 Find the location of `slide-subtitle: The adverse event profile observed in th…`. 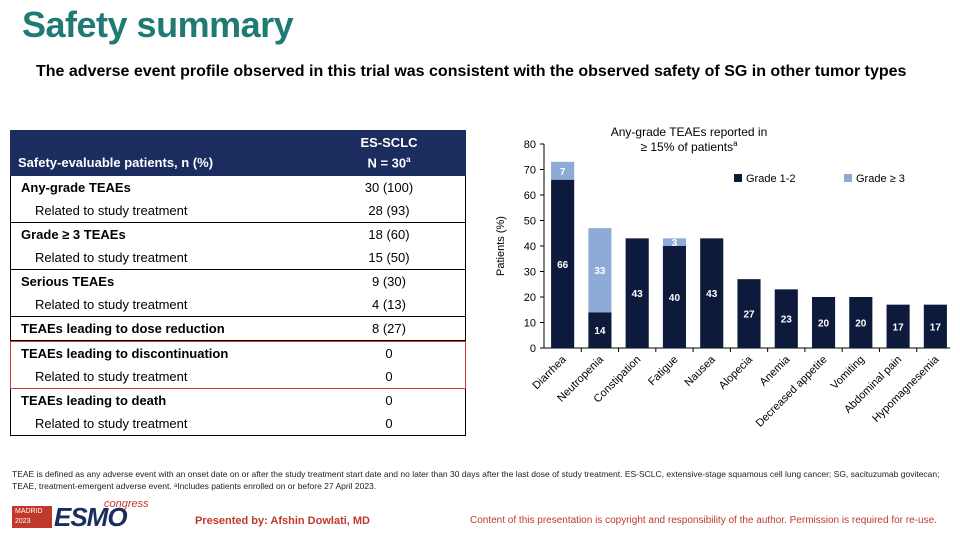

slide-subtitle: The adverse event profile observed in th… is located at coordinates (471, 71).